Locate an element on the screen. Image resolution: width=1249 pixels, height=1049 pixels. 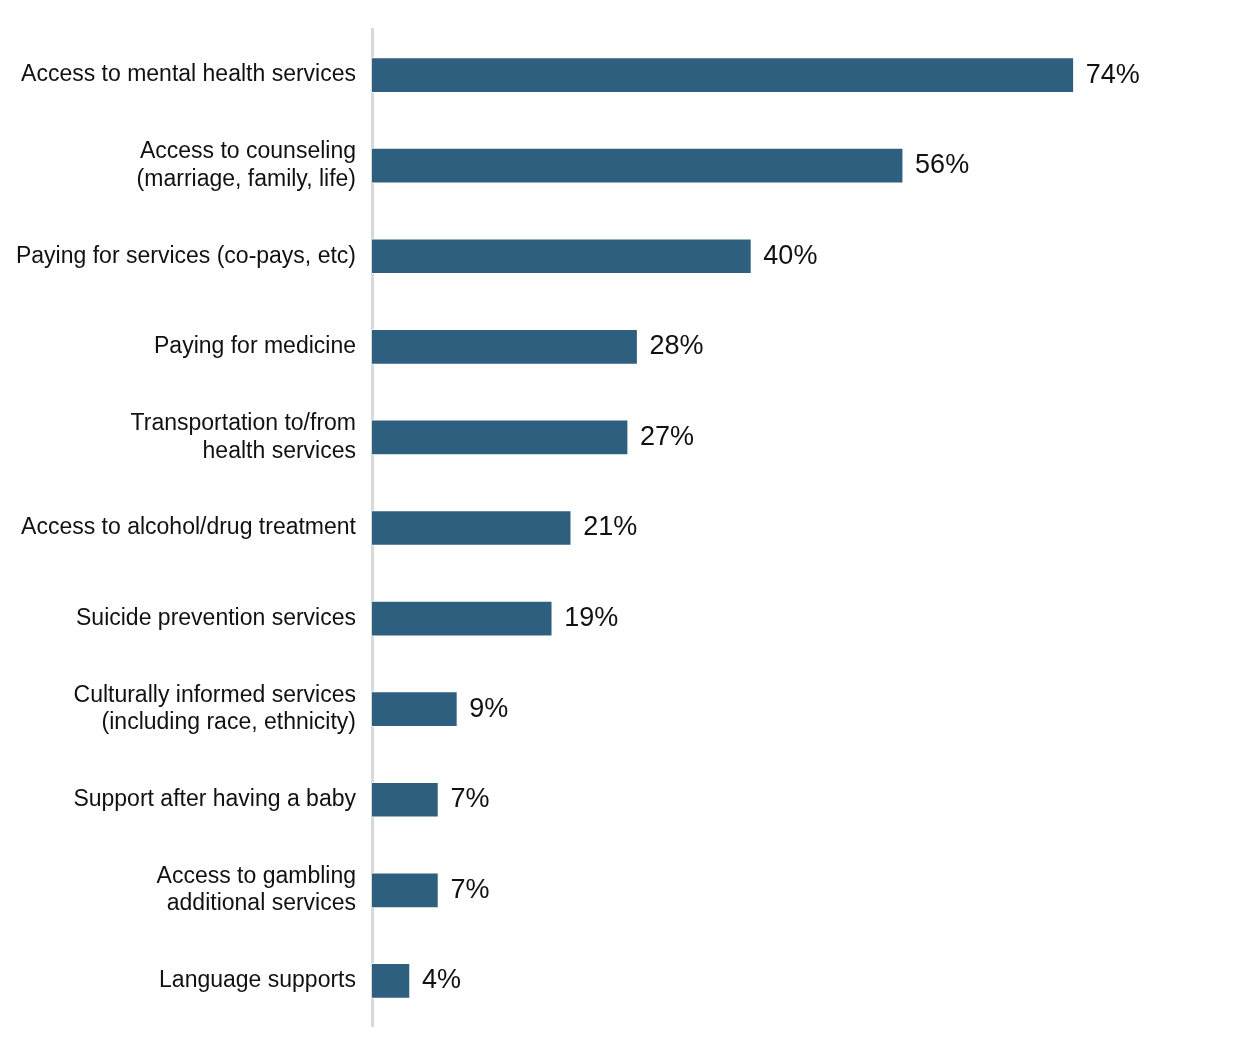
y-tick-label: Access to alcohol/drug treatment is located at coordinates (189, 526).